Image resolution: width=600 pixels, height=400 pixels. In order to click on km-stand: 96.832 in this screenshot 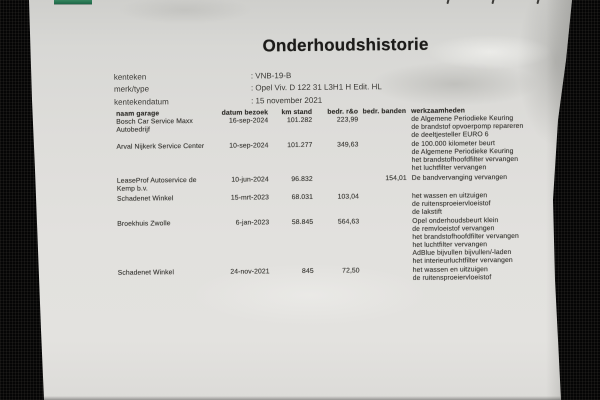, I will do `click(302, 179)`.